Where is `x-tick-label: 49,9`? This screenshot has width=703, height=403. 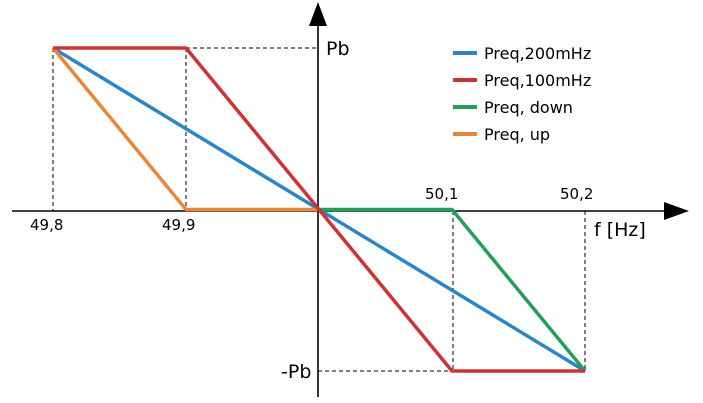
x-tick-label: 49,9 is located at coordinates (178, 225).